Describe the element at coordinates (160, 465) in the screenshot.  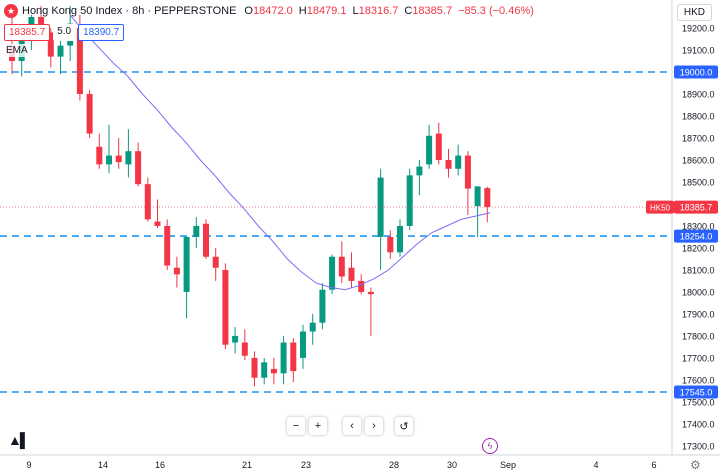
I see `x-tick-label: 16` at that location.